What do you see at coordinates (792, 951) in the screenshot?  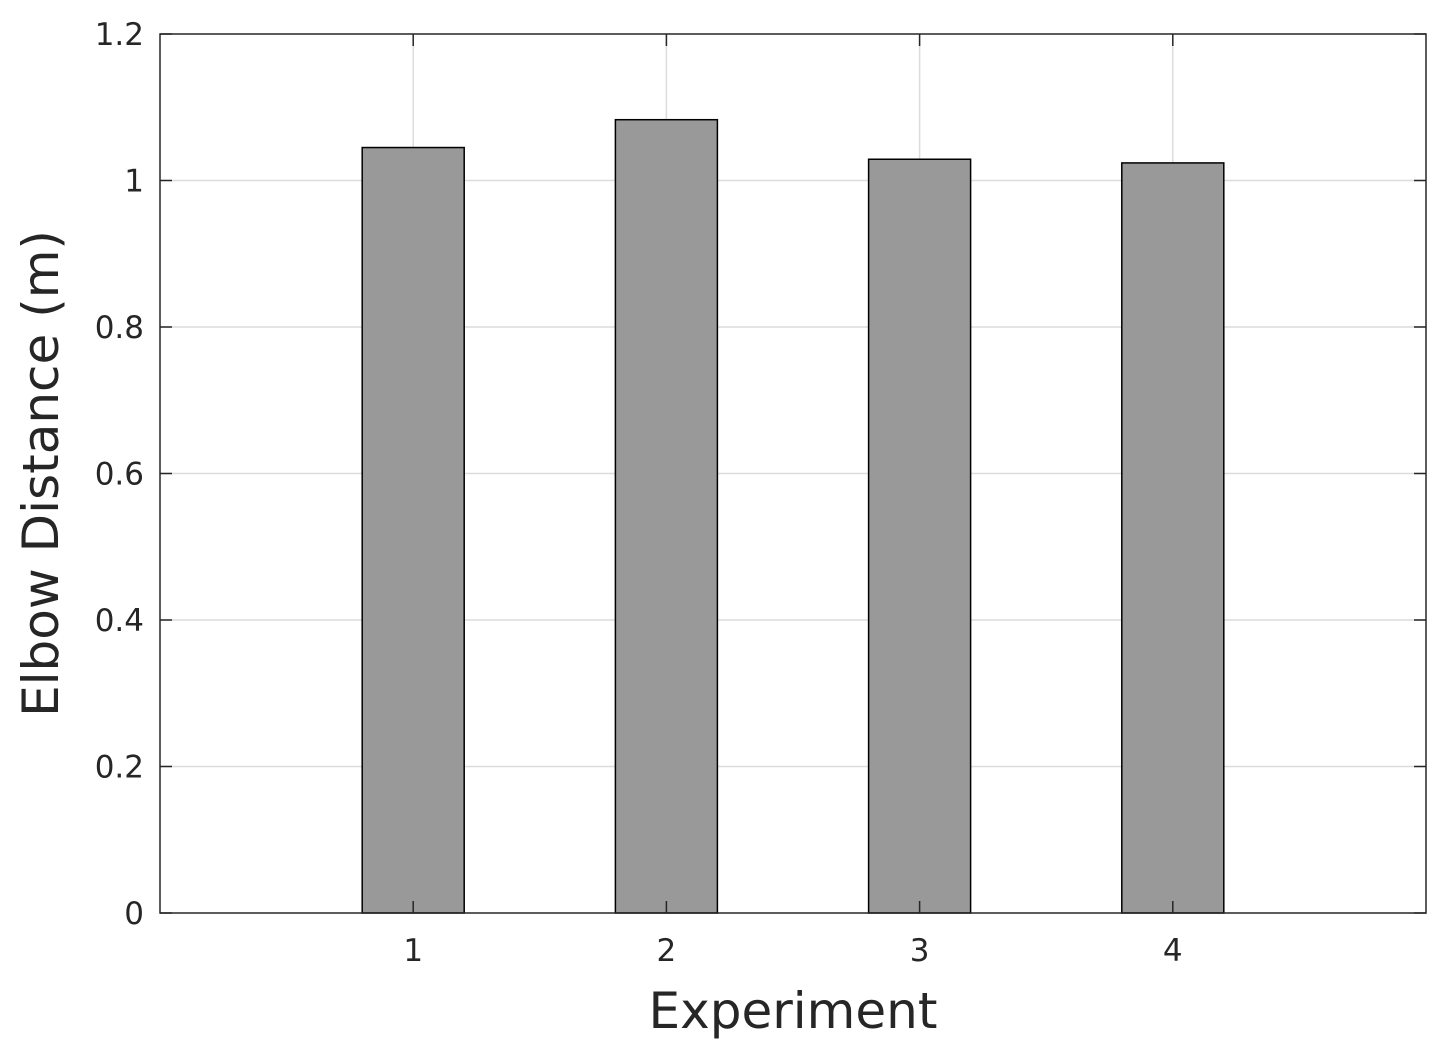 I see `x-axis-tick-labels: 1 2 3 4` at bounding box center [792, 951].